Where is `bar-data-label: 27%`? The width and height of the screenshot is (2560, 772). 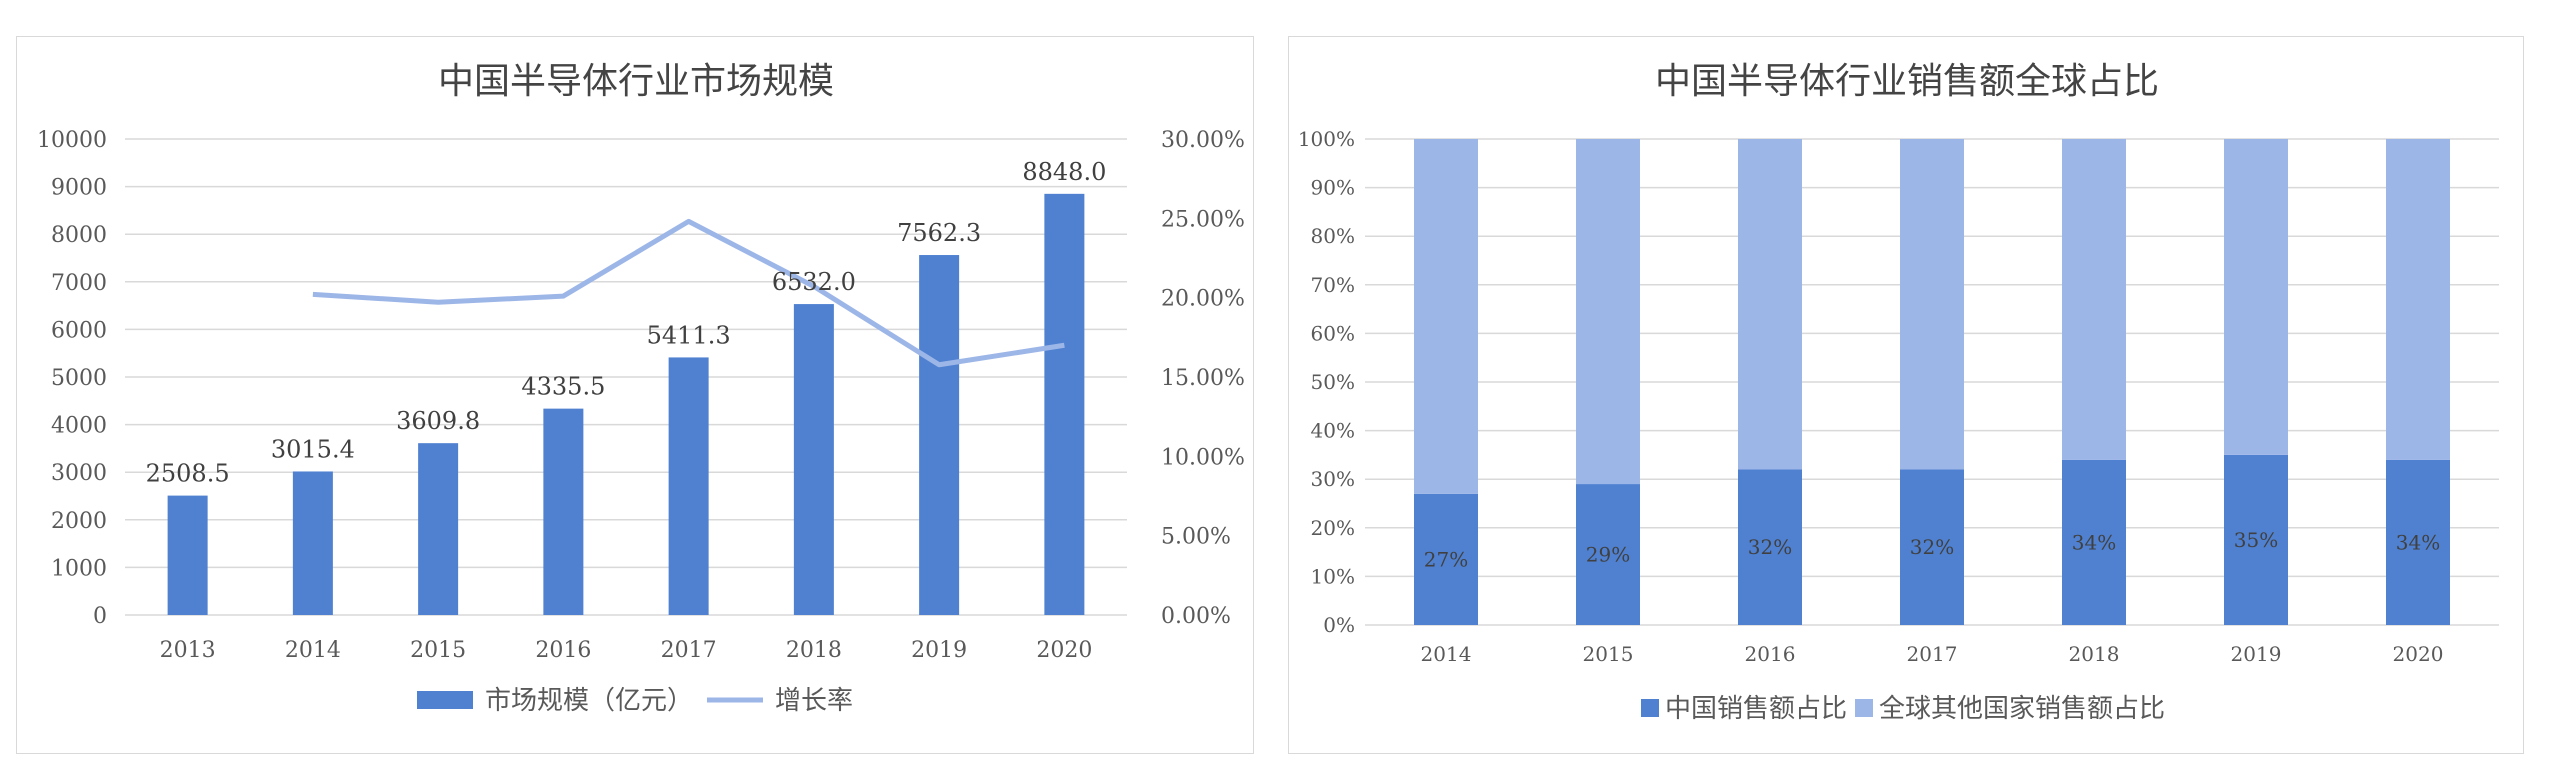
bar-data-label: 27% is located at coordinates (1446, 559).